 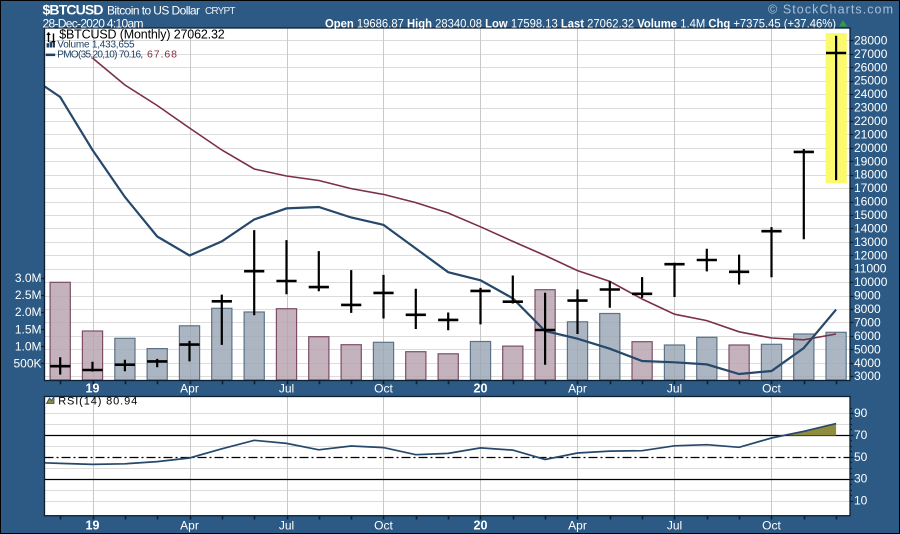 What do you see at coordinates (220, 11) in the screenshot?
I see `svg-text: CRYPT` at bounding box center [220, 11].